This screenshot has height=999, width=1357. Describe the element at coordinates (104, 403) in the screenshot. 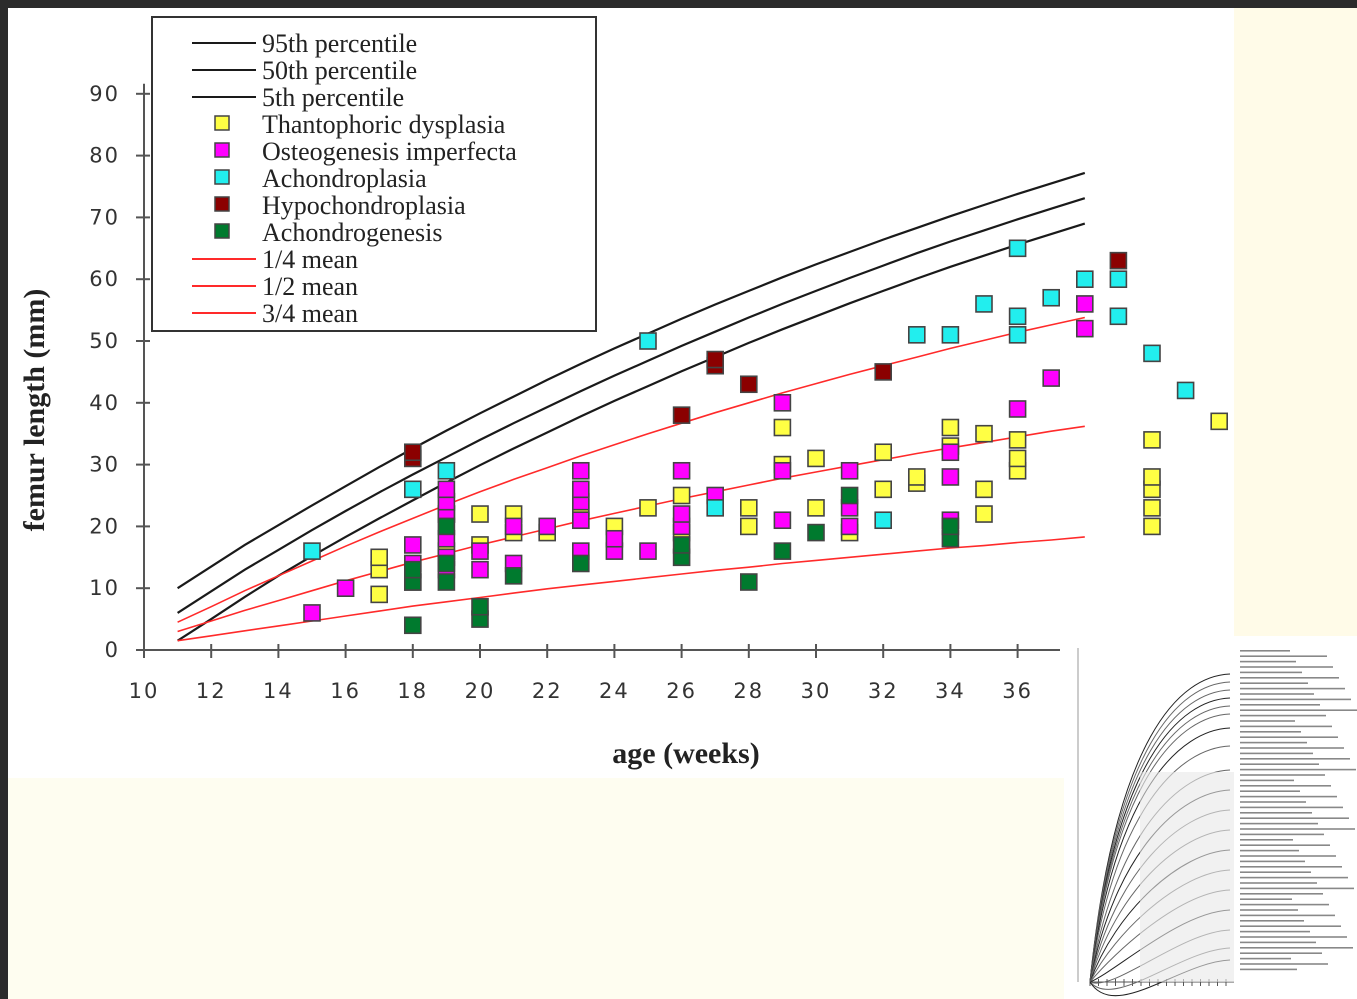

I see `y-tick-label: 40` at that location.